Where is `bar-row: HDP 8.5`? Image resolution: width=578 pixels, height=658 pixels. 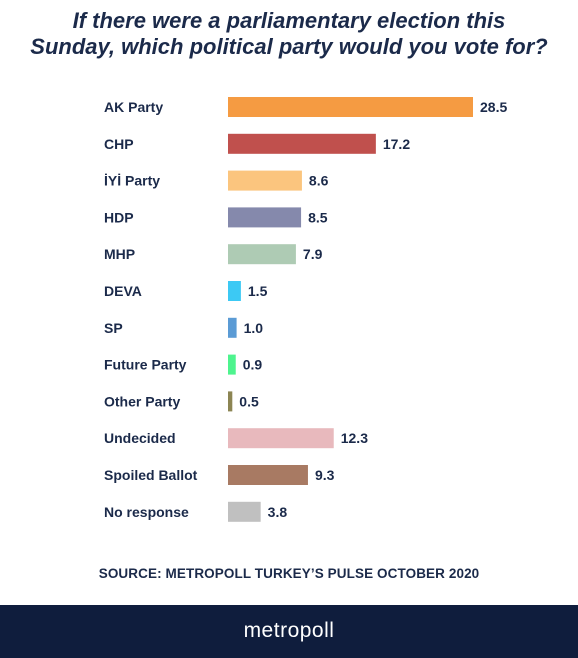 bar-row: HDP 8.5 is located at coordinates (216, 217).